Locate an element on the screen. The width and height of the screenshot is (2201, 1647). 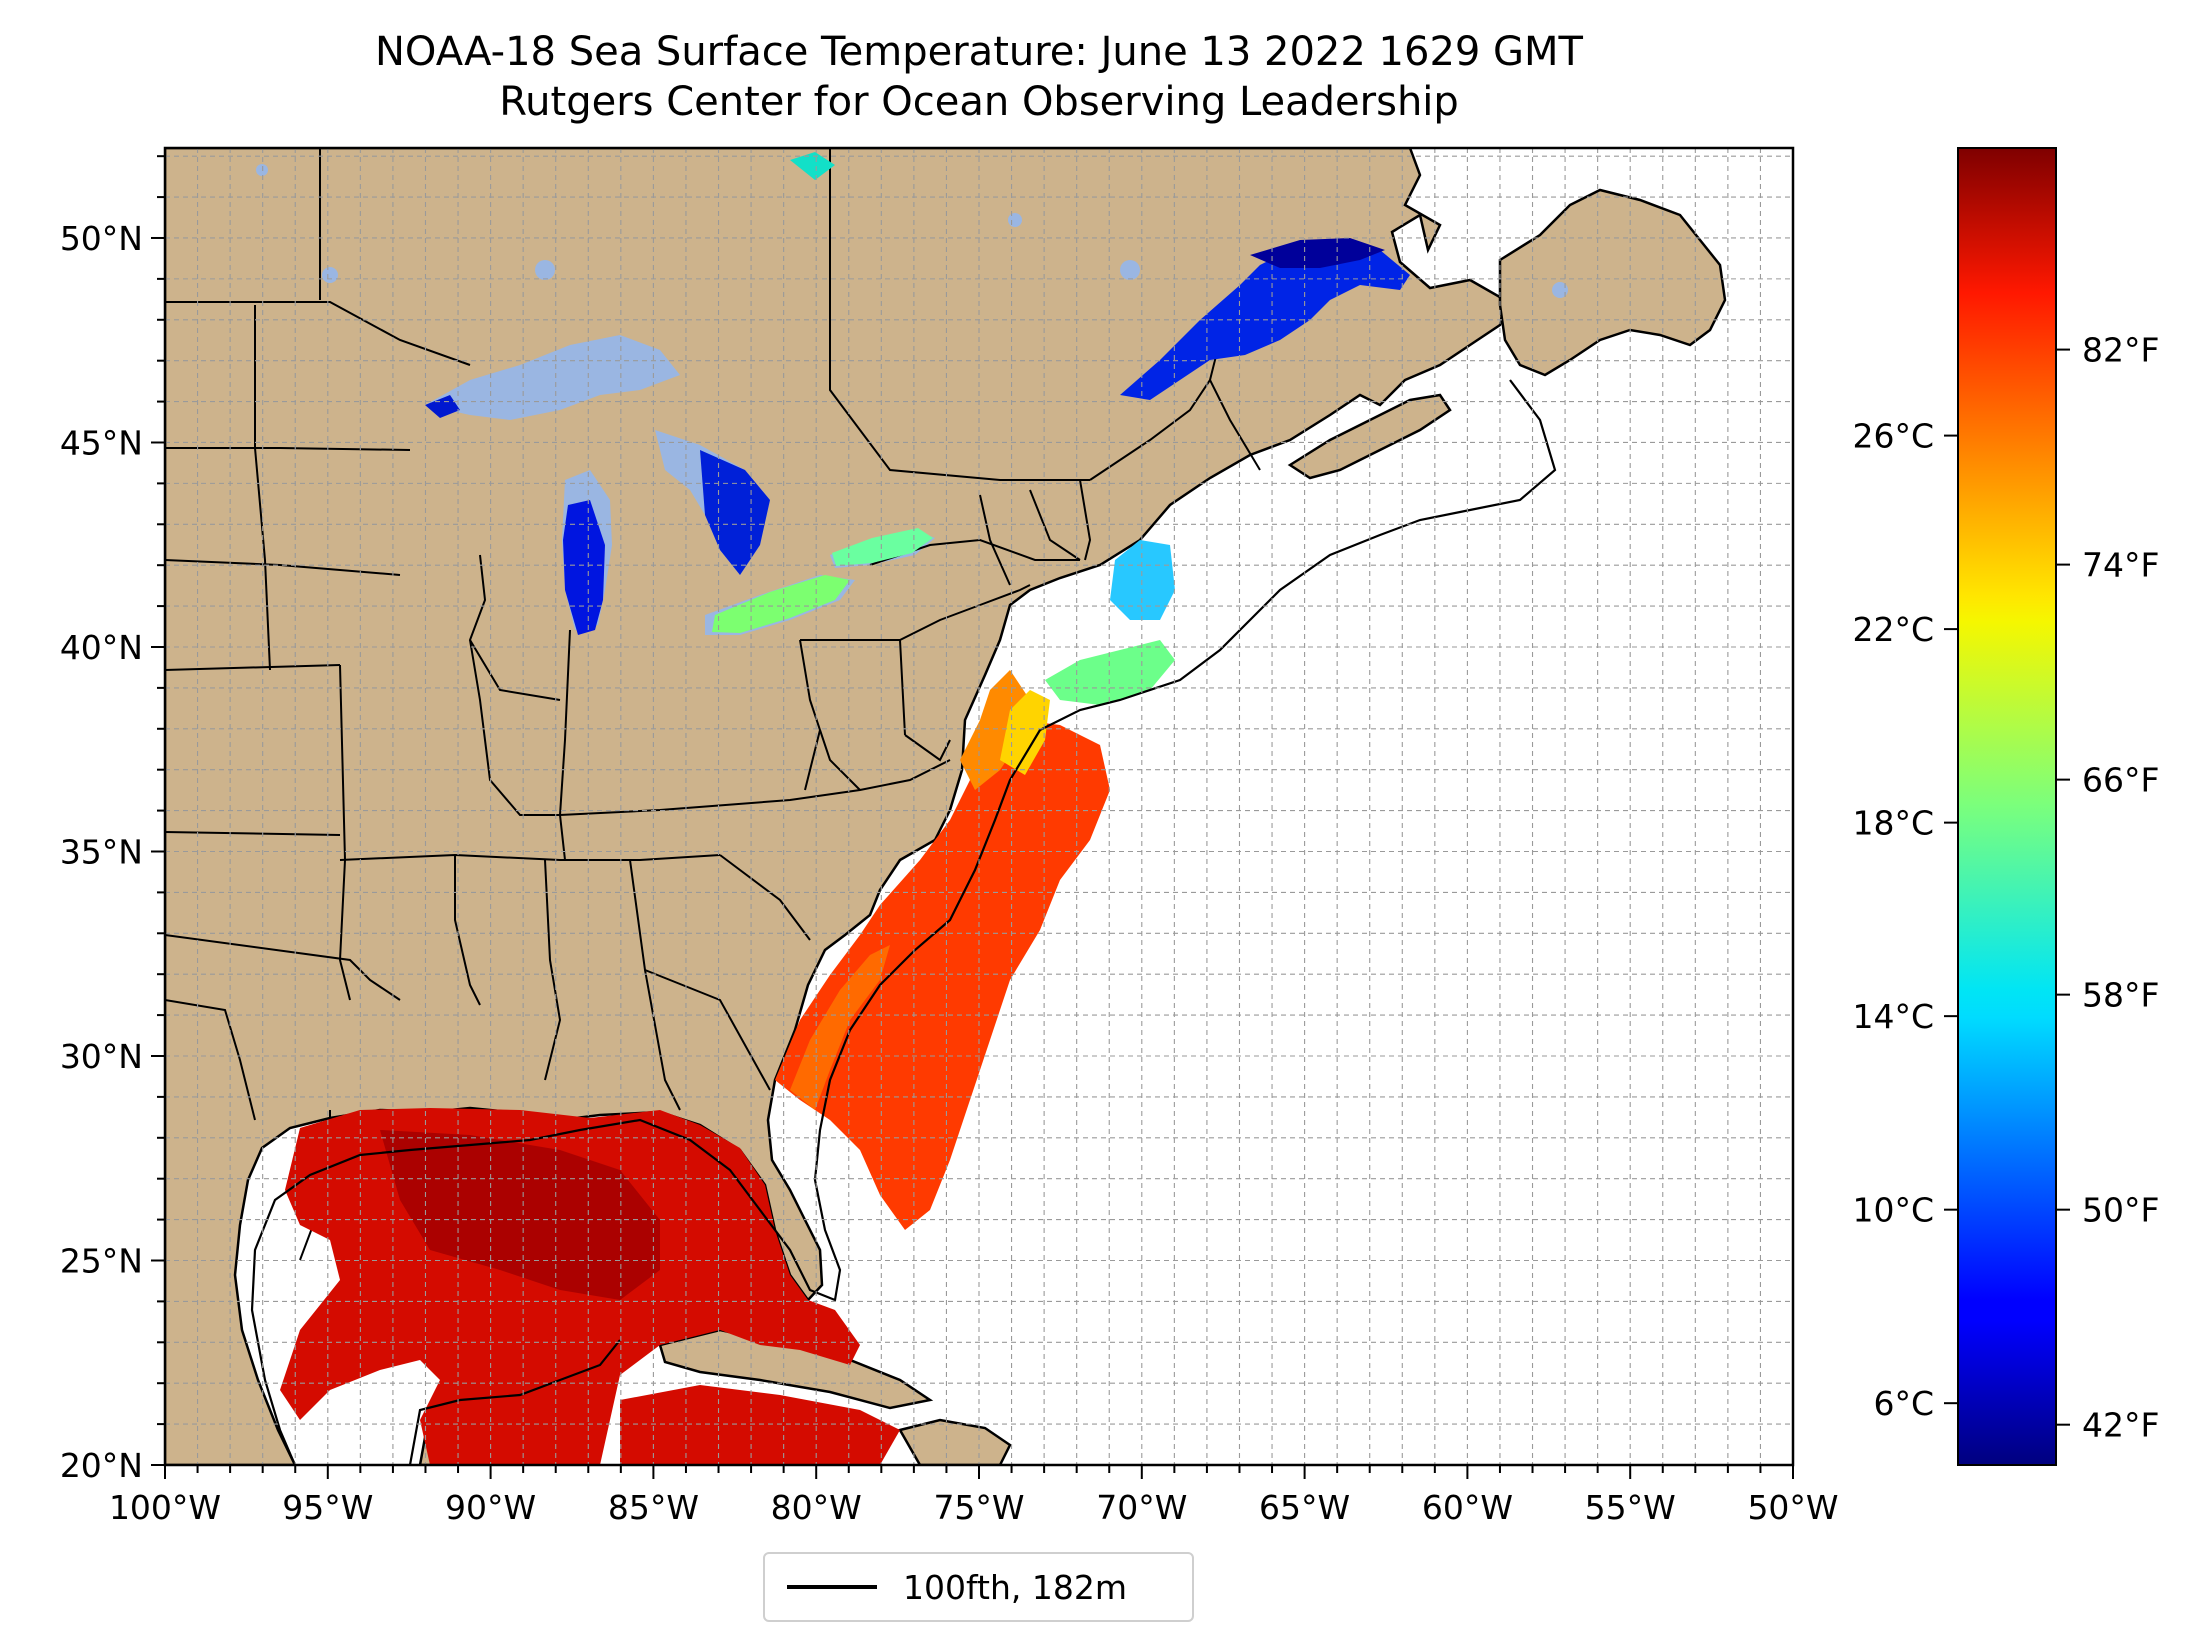
sst-st-lawrence-dark is located at coordinates (1317, 253).